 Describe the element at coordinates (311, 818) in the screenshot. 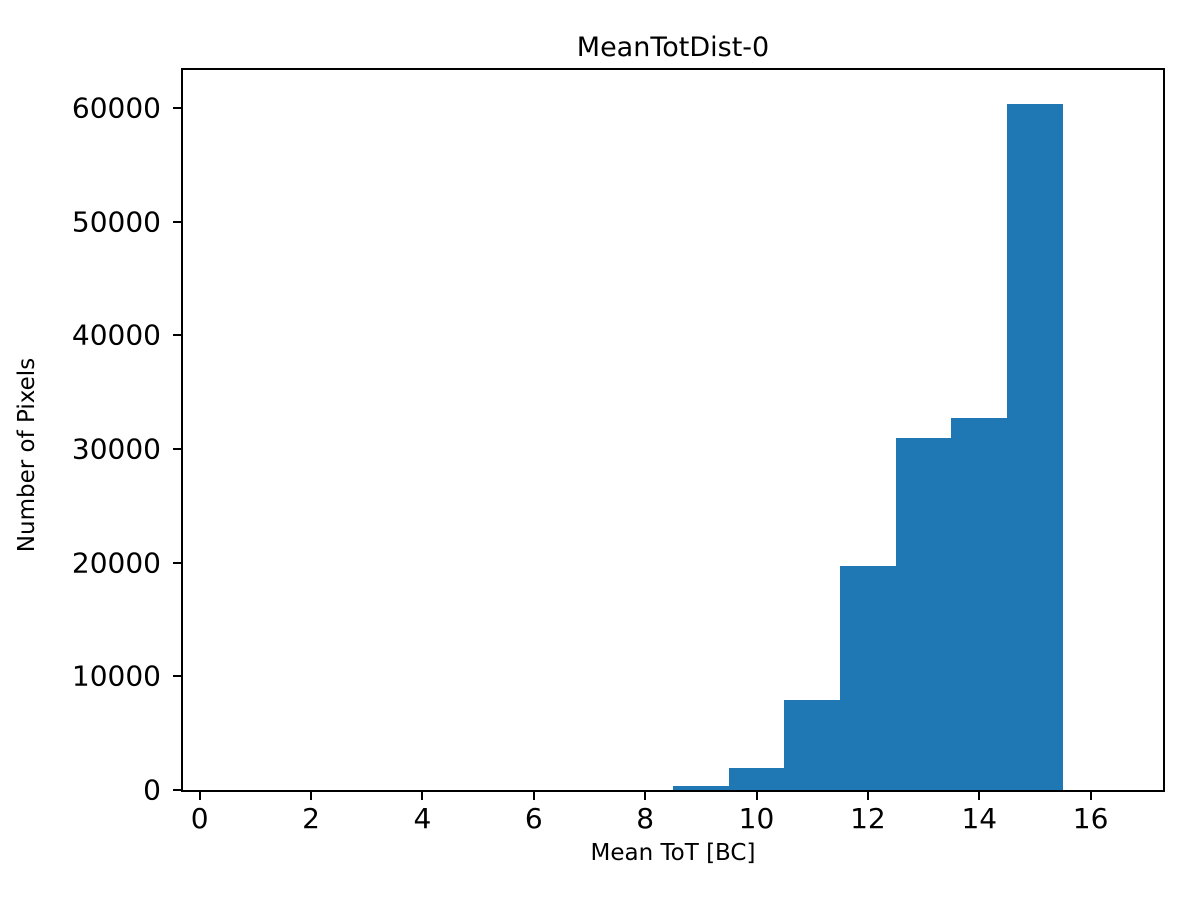

I see `x-tick-label: 2` at that location.